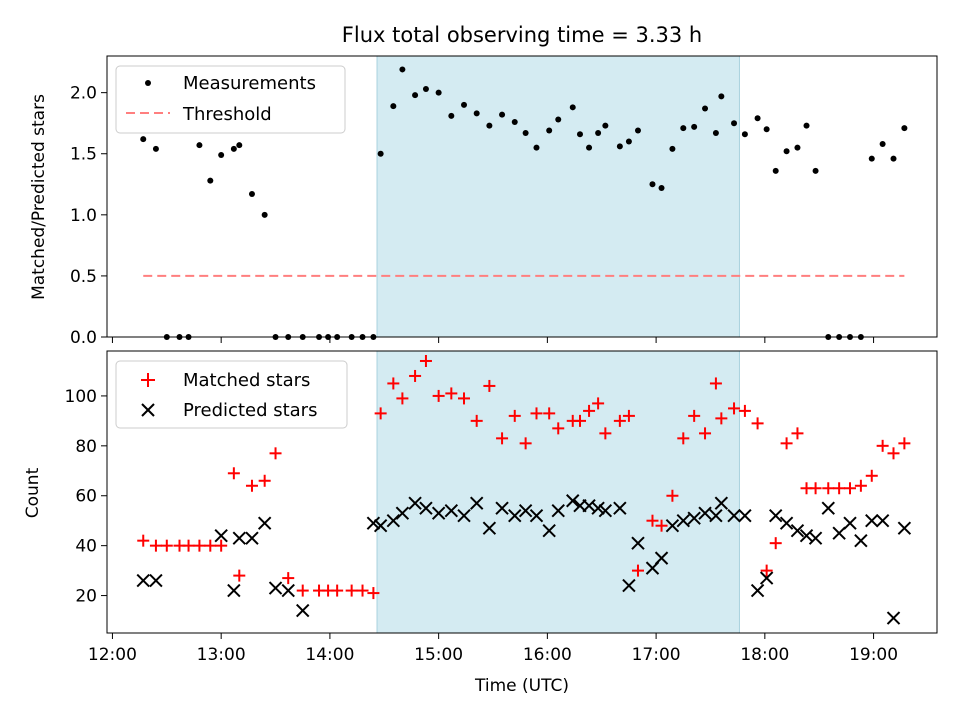 This screenshot has height=720, width=960. I want to click on y-tick-label: 60, so click(86, 497).